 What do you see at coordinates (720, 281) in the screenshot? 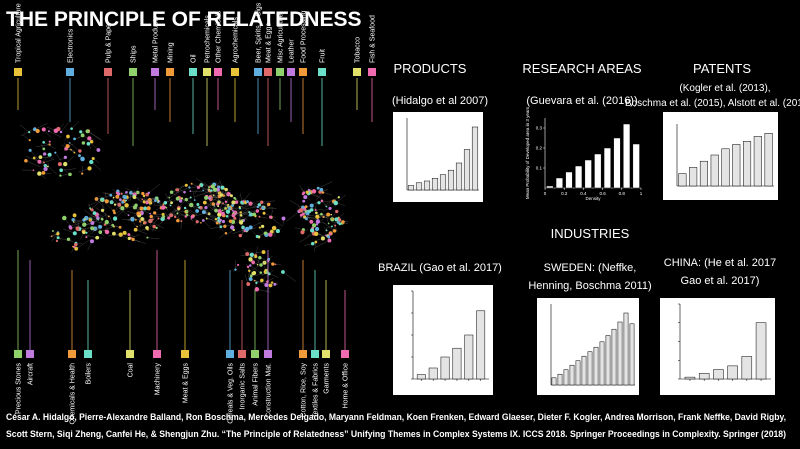
I see `heading: Gao et al. 2017)` at bounding box center [720, 281].